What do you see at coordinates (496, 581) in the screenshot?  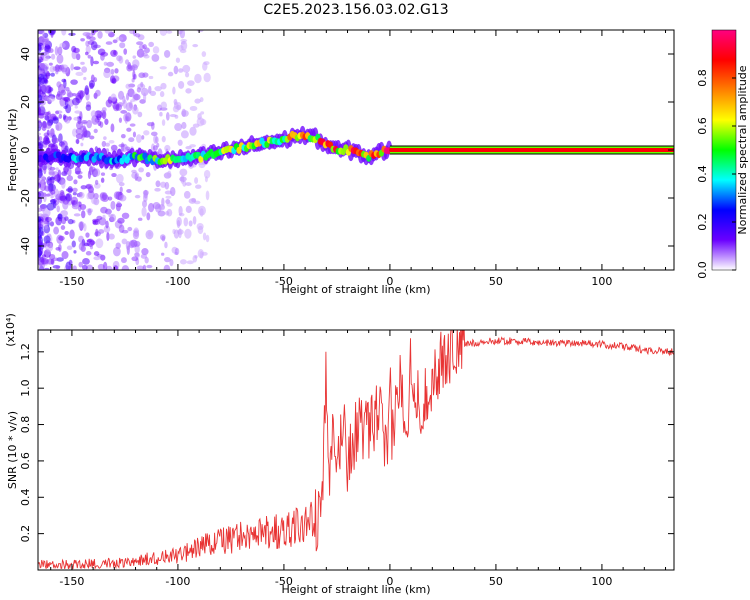 I see `snr-xtick-label: 50` at bounding box center [496, 581].